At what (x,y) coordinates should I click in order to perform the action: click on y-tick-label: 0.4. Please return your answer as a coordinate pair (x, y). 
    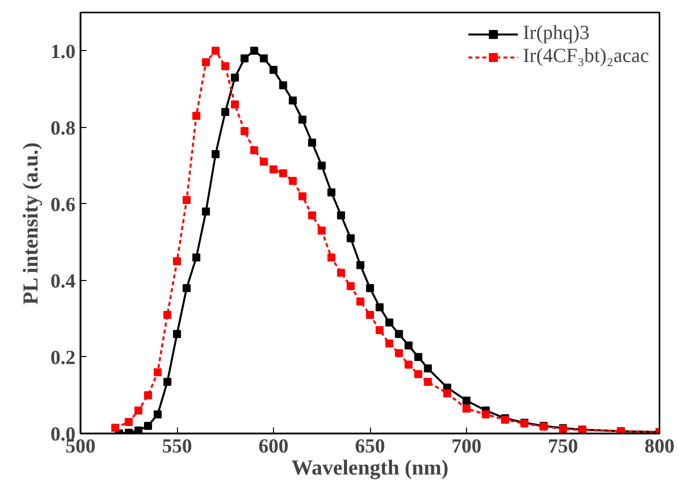
    Looking at the image, I should click on (63, 281).